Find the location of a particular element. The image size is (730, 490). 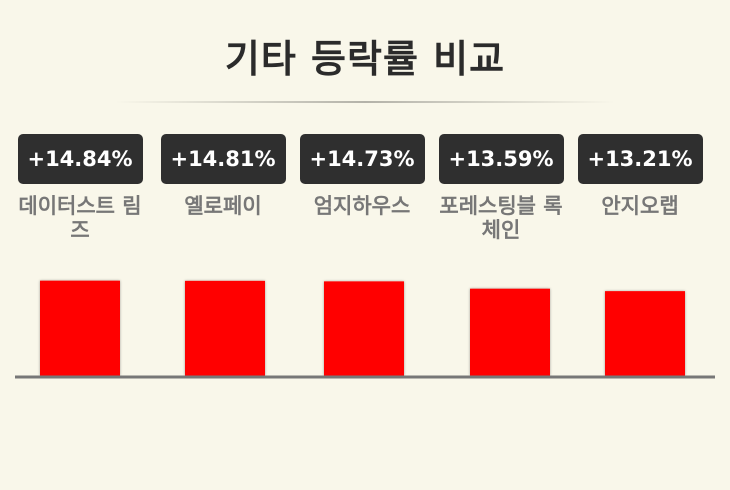

category-column: +14.81% 옐로페이 is located at coordinates (223, 176).